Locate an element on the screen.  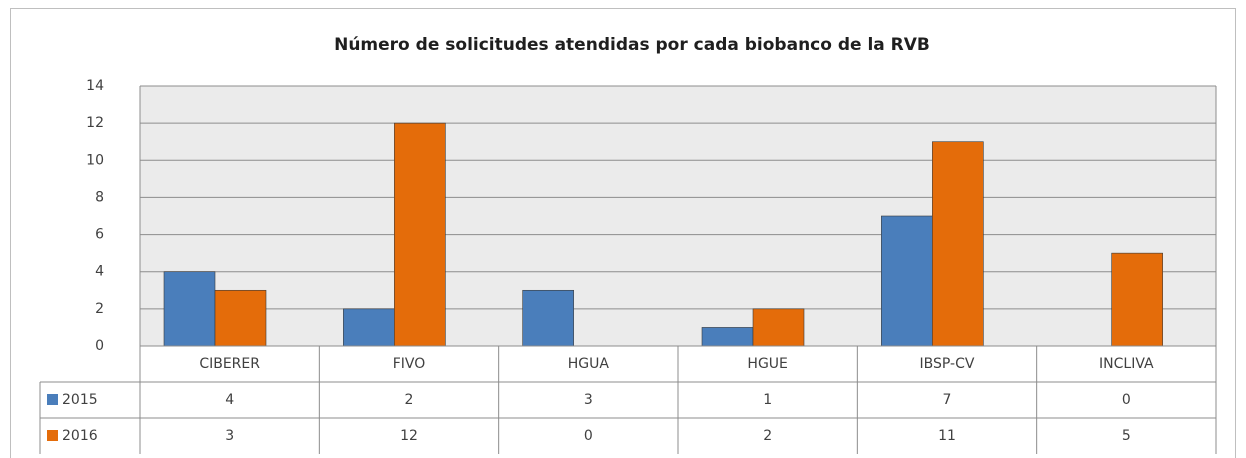
legend-label: 2015 is located at coordinates (80, 400).